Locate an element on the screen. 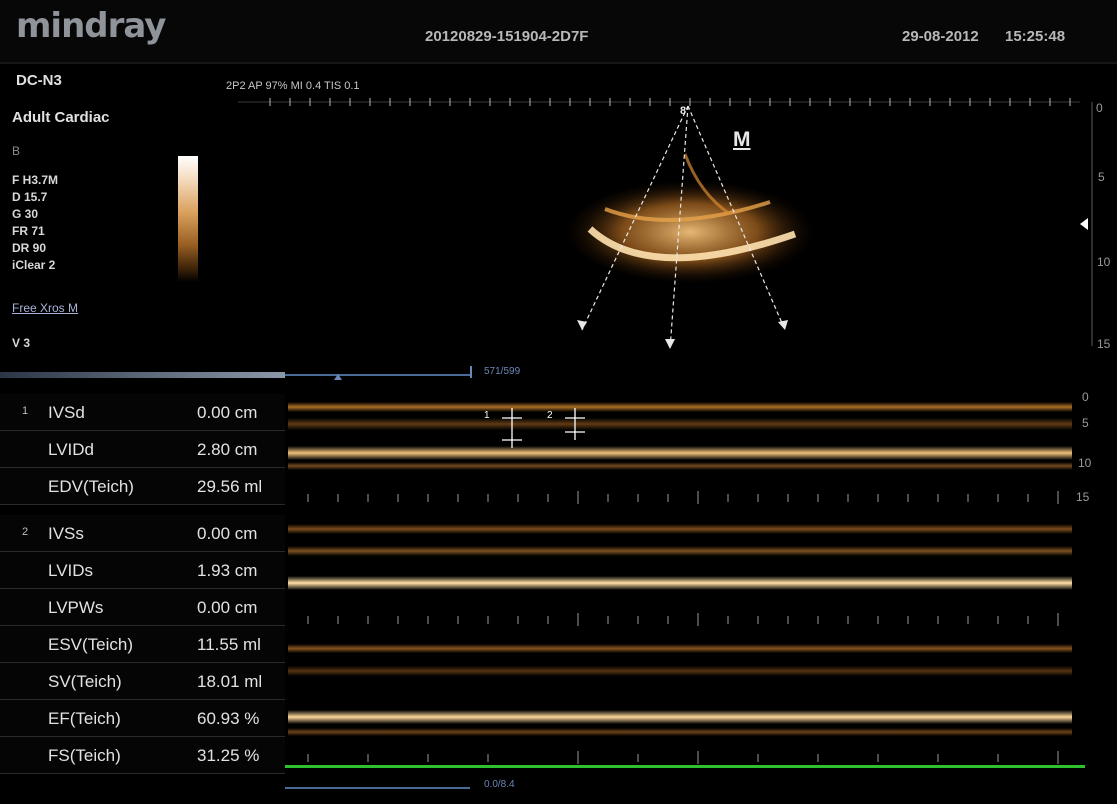  depth-2d-0: 0 is located at coordinates (1099, 108).